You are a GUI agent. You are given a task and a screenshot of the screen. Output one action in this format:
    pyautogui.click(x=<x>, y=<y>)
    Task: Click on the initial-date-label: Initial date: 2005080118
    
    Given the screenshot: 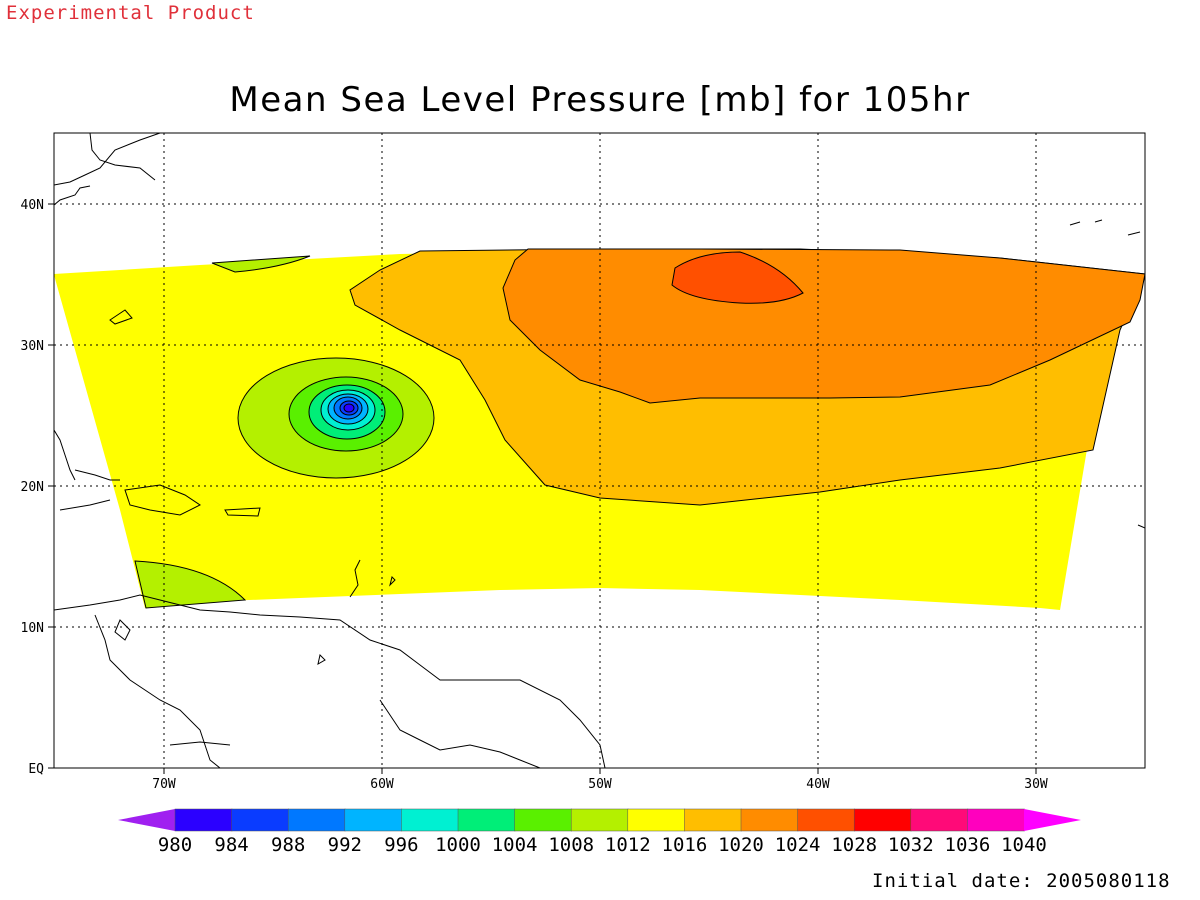 What is the action you would take?
    pyautogui.click(x=1021, y=881)
    